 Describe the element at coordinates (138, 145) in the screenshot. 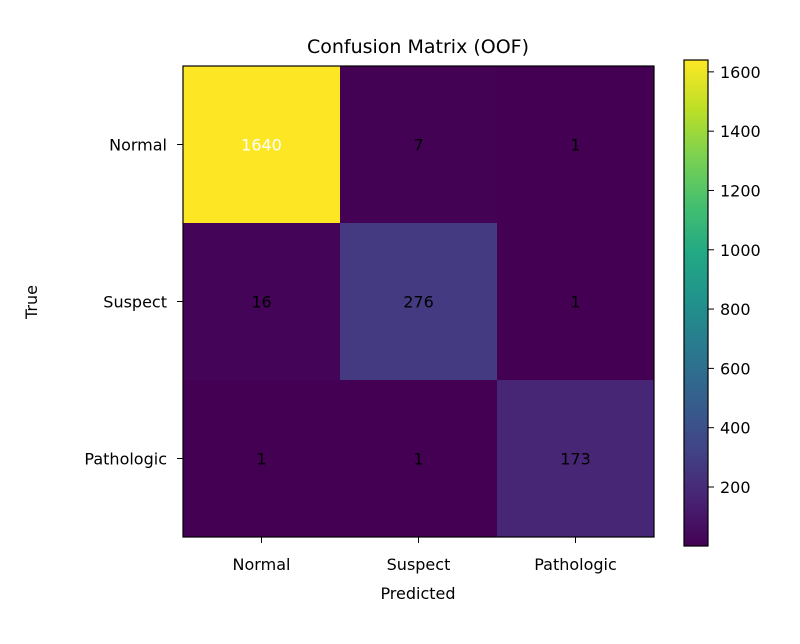

I see `y-tick-label: Normal` at that location.